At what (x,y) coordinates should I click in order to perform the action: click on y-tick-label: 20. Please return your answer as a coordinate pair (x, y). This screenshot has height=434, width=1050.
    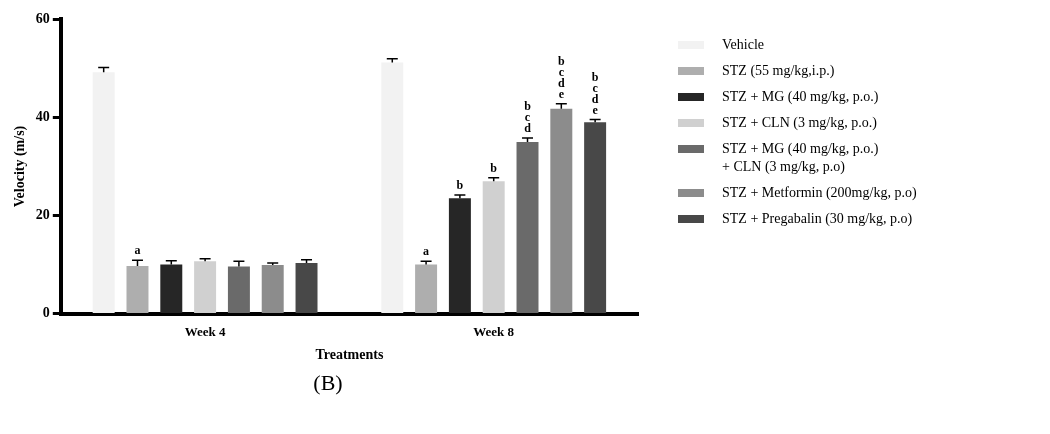
    Looking at the image, I should click on (42, 215).